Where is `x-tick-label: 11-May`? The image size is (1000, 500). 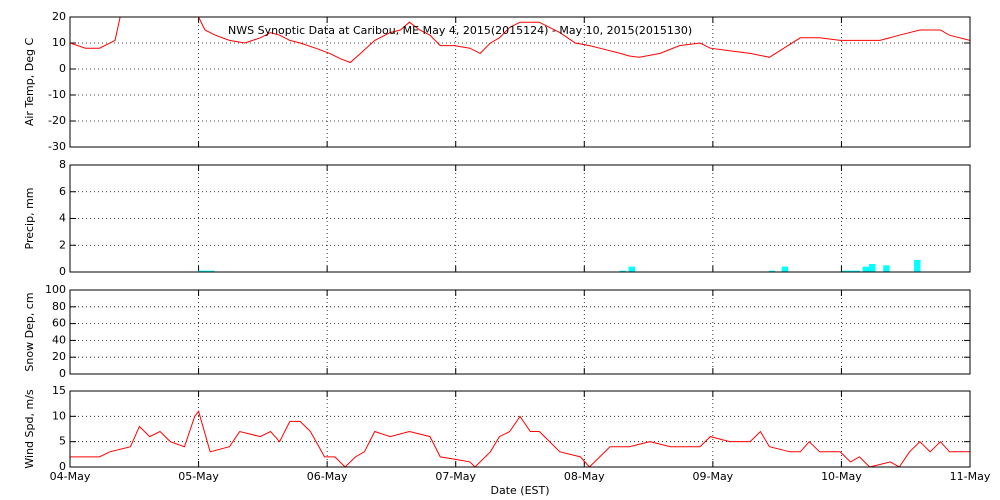
x-tick-label: 11-May is located at coordinates (970, 476).